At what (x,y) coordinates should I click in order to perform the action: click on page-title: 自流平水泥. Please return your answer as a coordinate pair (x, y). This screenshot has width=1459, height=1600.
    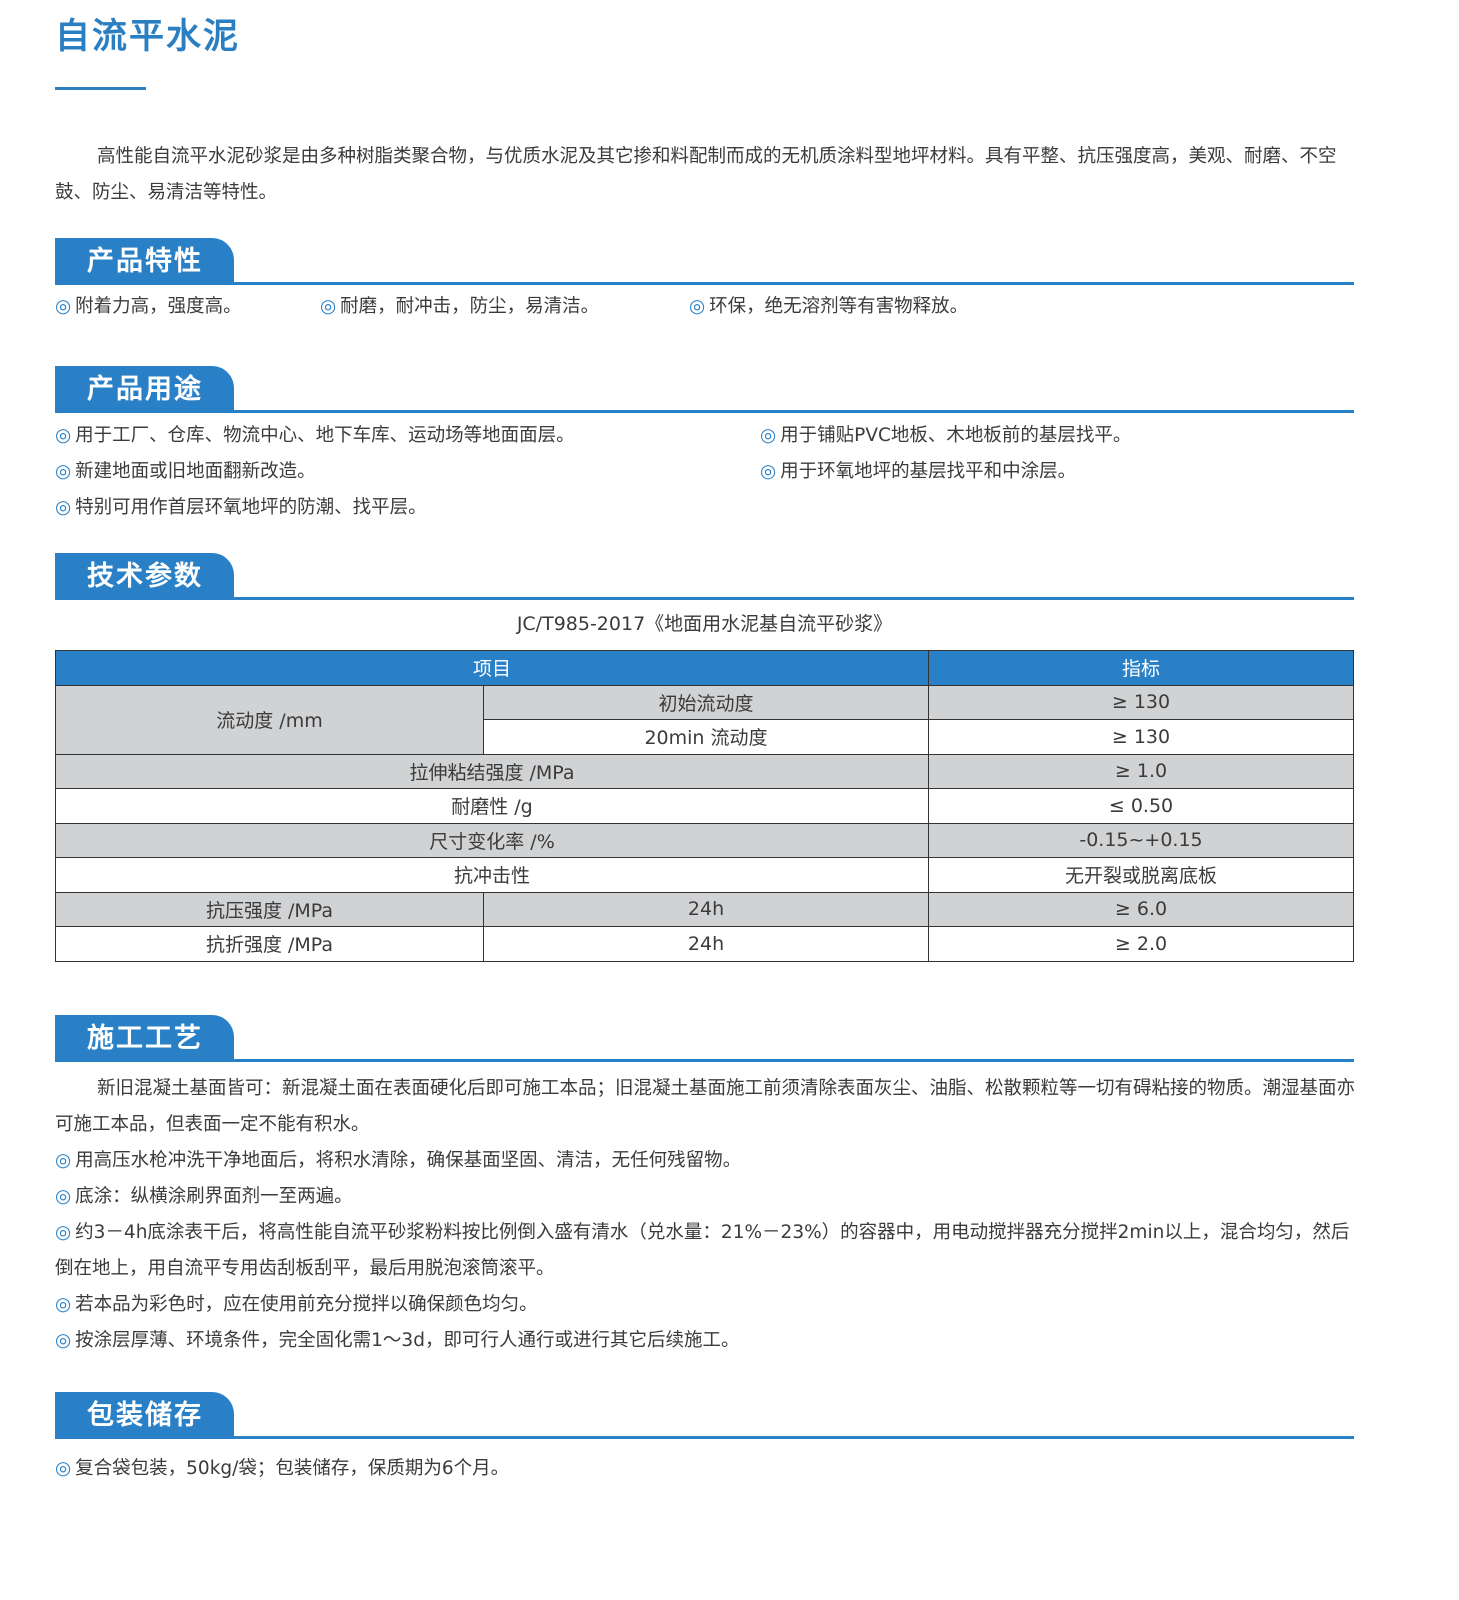
    Looking at the image, I should click on (148, 37).